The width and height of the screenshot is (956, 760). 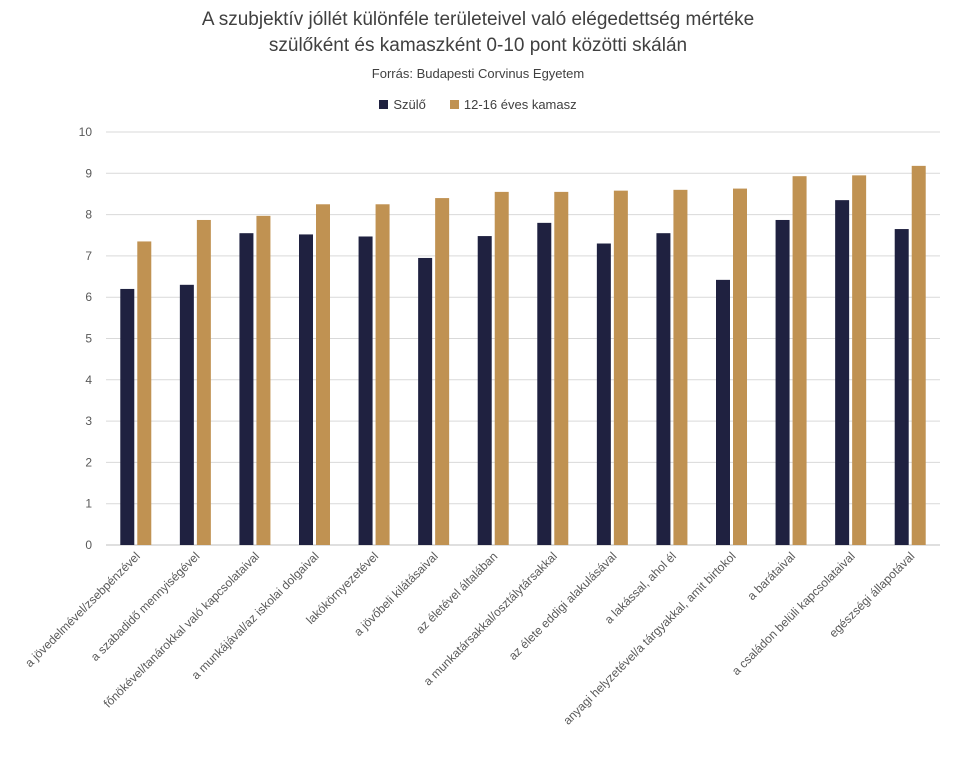 What do you see at coordinates (478, 73) in the screenshot?
I see `chart-subtitle: Forrás: Budapesti Corvinus Egyetem` at bounding box center [478, 73].